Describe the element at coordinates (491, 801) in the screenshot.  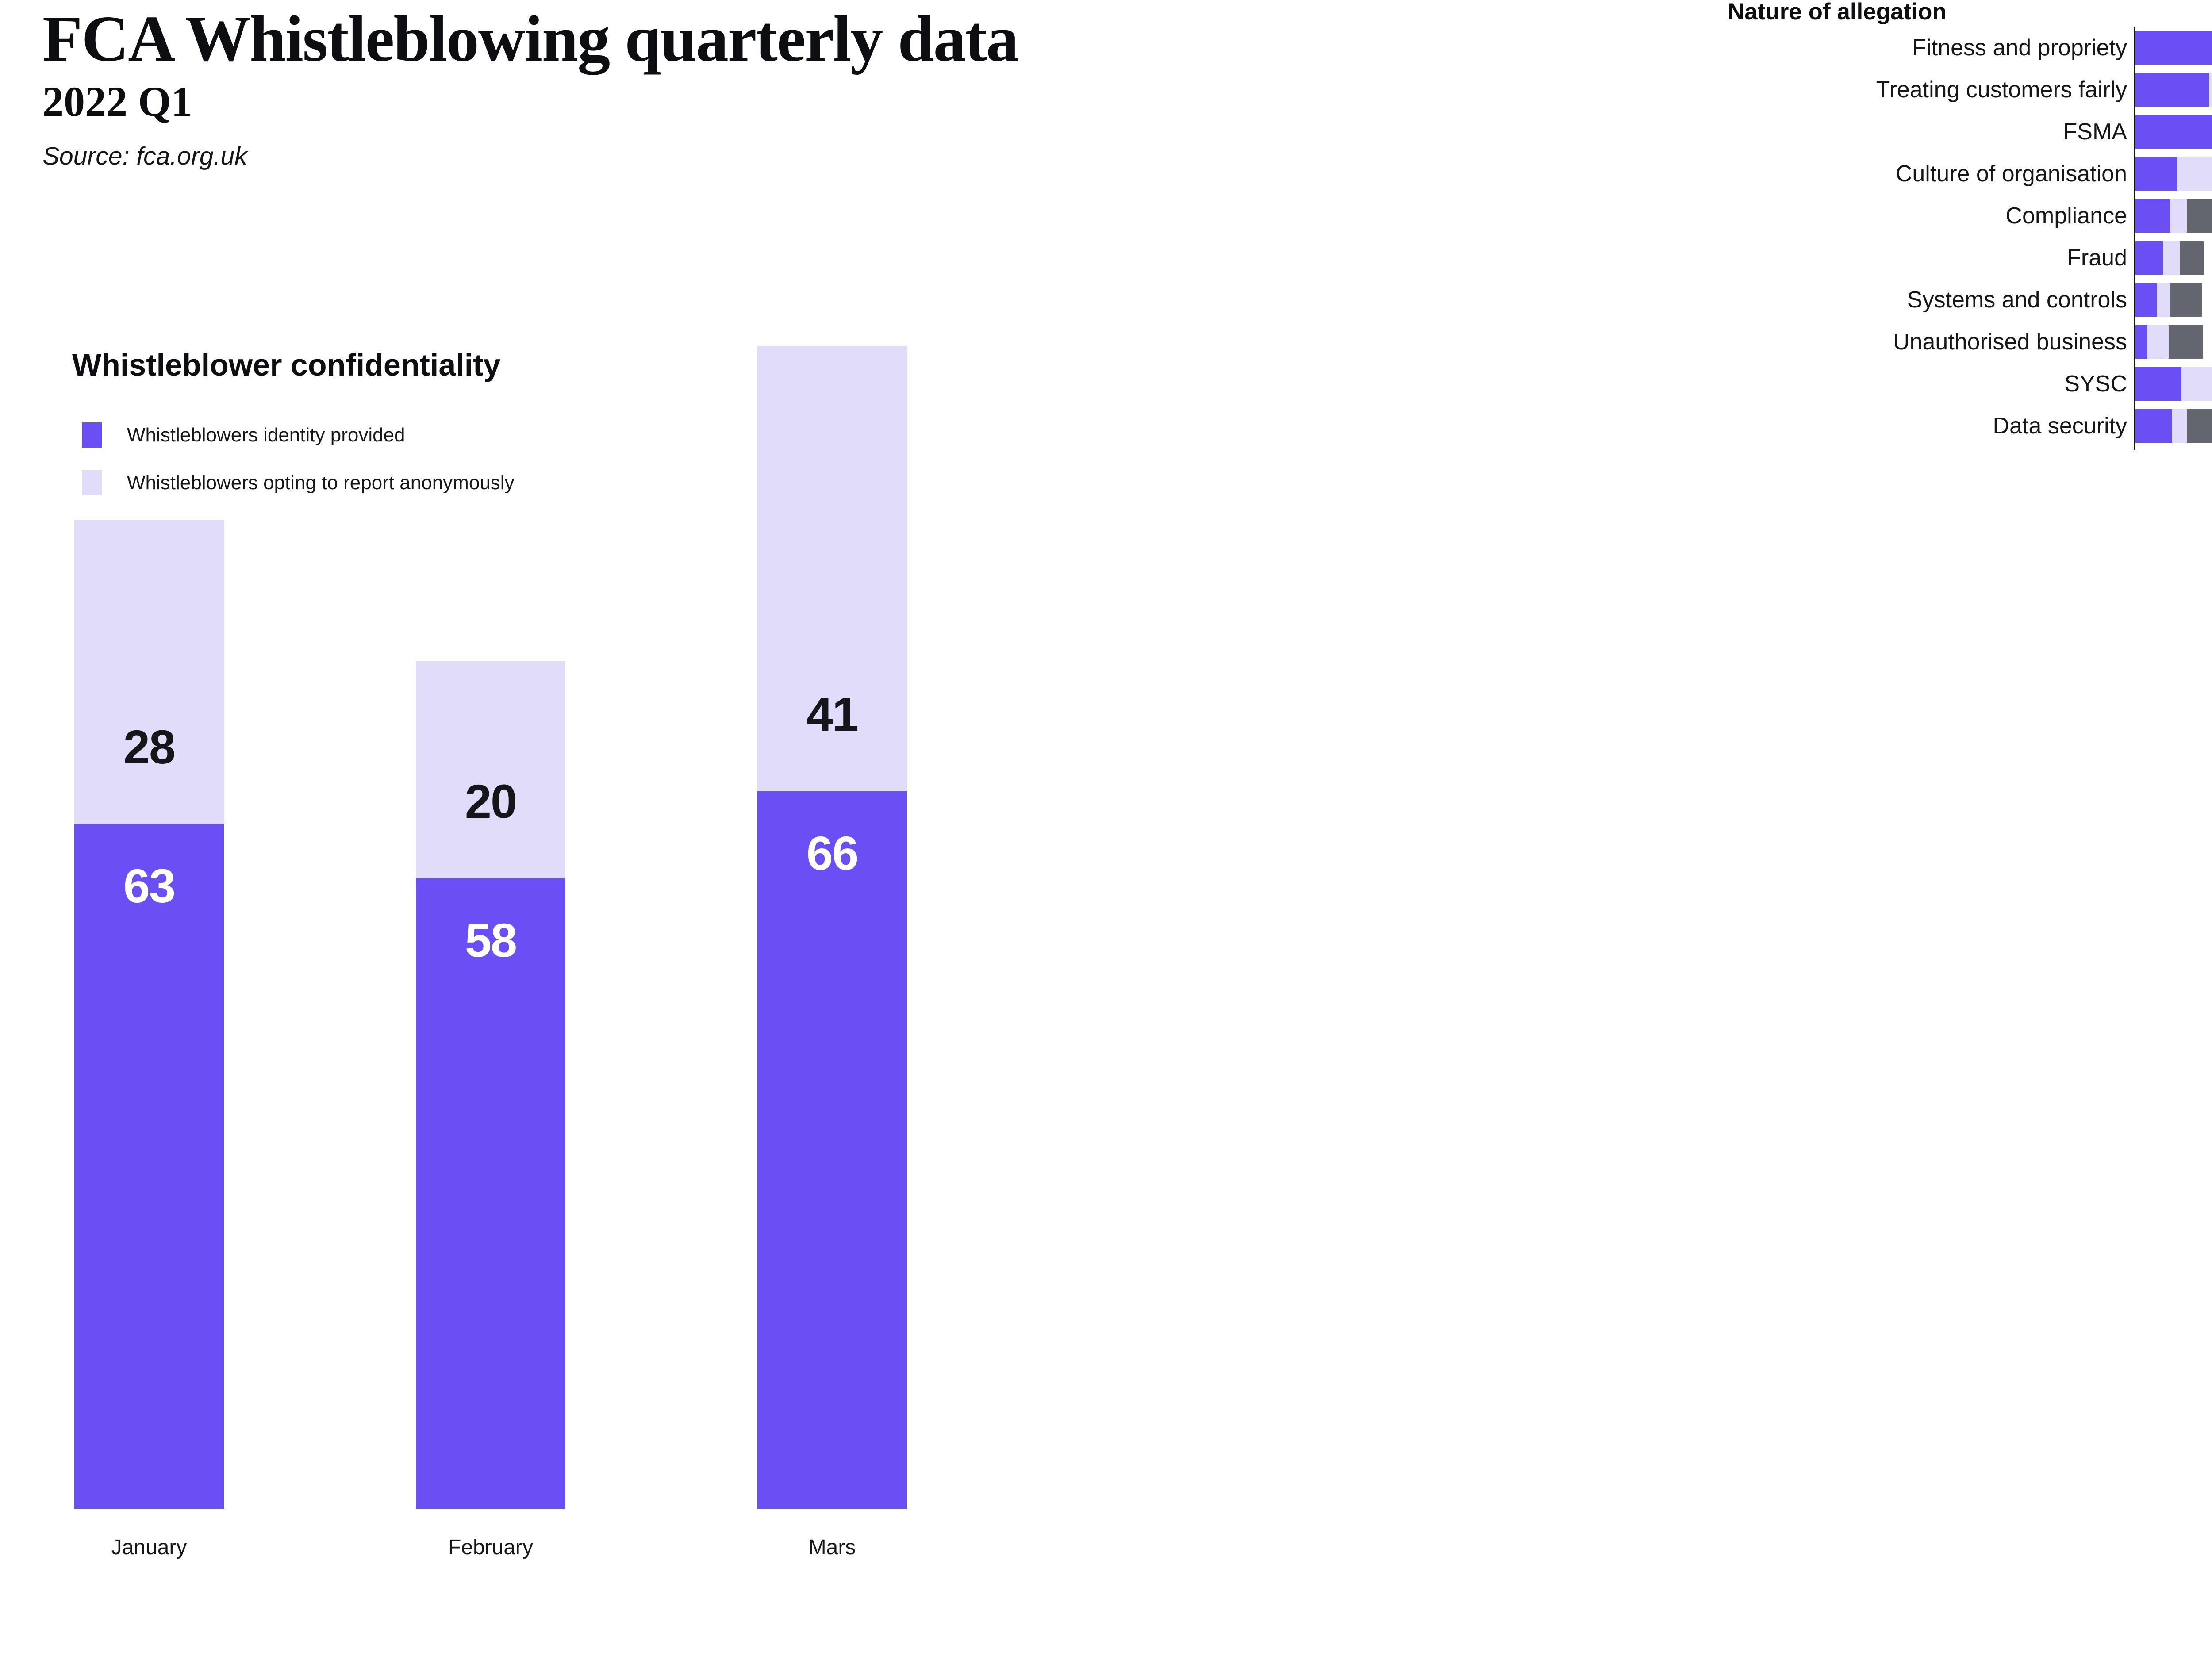
I see `column-value-label: 20` at that location.